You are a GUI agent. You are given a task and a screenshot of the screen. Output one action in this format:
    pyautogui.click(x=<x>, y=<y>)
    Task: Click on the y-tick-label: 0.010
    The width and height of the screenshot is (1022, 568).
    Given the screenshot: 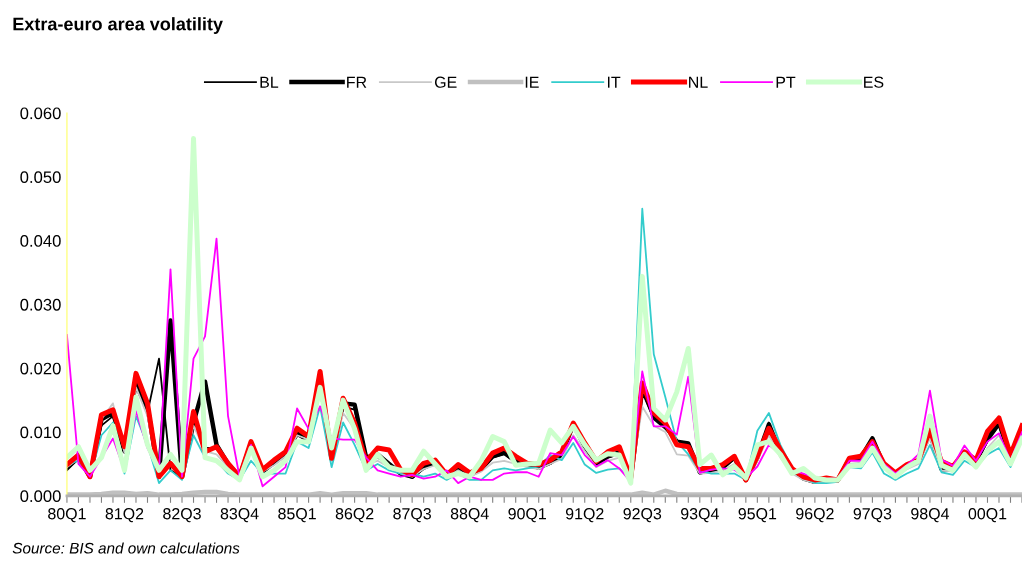 What is the action you would take?
    pyautogui.click(x=40, y=432)
    